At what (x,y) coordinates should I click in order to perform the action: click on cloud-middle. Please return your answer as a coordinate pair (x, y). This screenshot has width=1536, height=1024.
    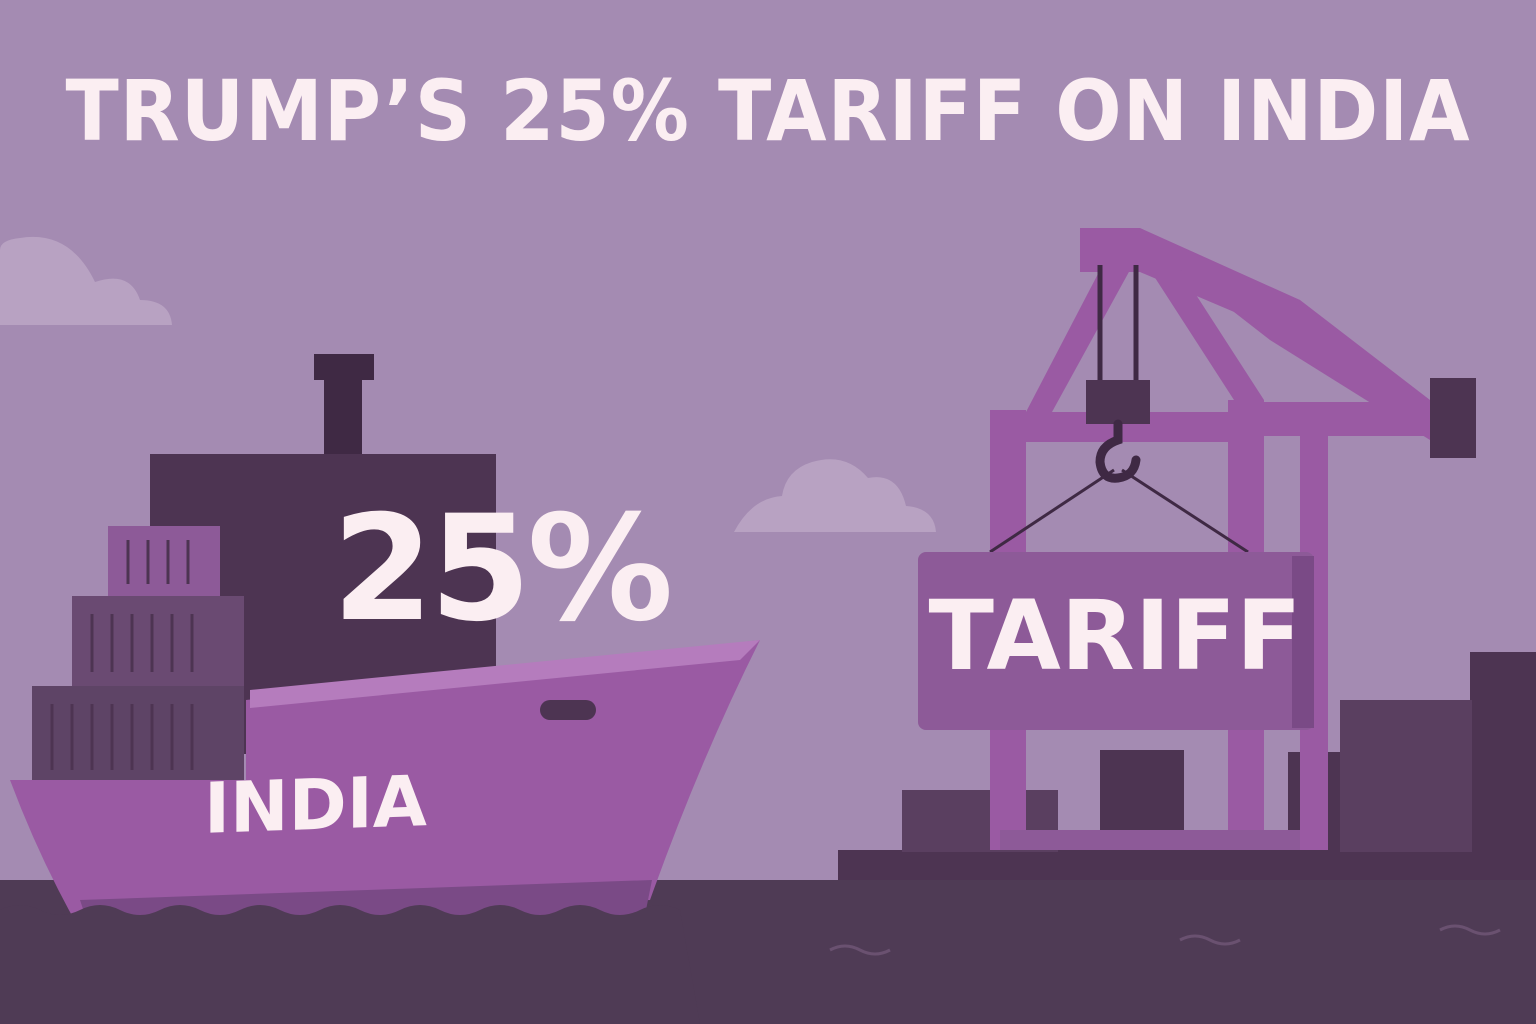
    Looking at the image, I should click on (835, 495).